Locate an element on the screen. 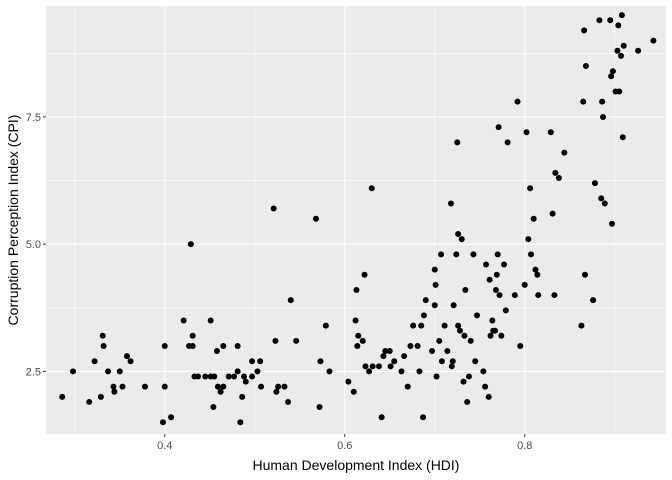 Image resolution: width=672 pixels, height=480 pixels. x-tick-label: 0.8 is located at coordinates (524, 446).